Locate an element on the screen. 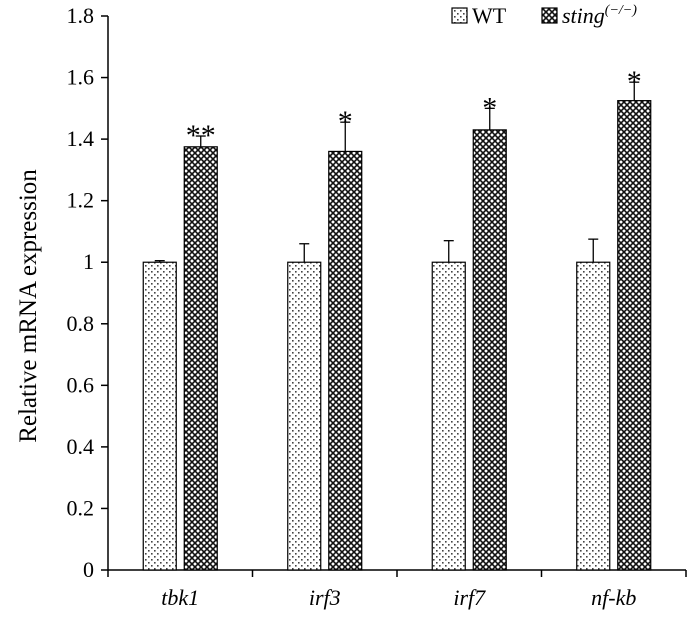 The height and width of the screenshot is (627, 696). legend-label-wt: WT is located at coordinates (489, 15).